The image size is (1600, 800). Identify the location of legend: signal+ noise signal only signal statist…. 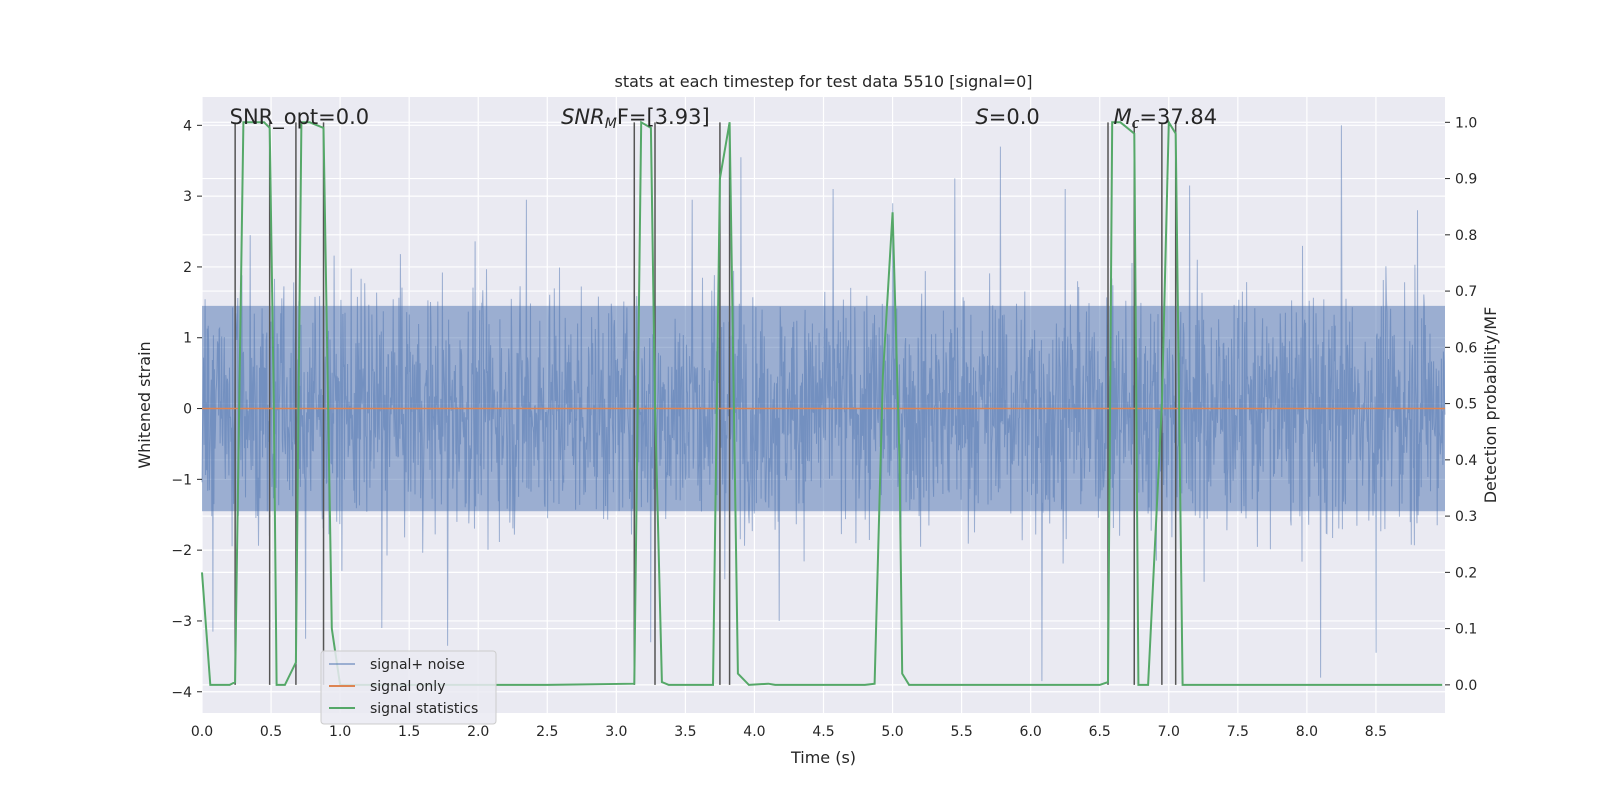
(408, 687).